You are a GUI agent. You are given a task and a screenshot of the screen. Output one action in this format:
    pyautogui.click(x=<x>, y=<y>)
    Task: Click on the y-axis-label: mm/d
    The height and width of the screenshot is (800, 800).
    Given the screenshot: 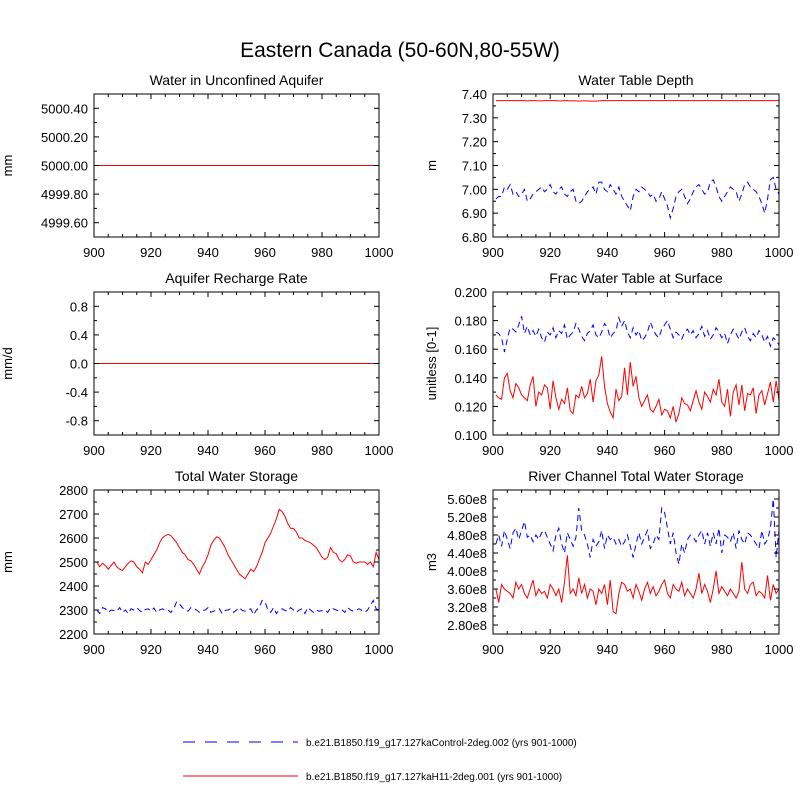 What is the action you would take?
    pyautogui.click(x=7, y=363)
    